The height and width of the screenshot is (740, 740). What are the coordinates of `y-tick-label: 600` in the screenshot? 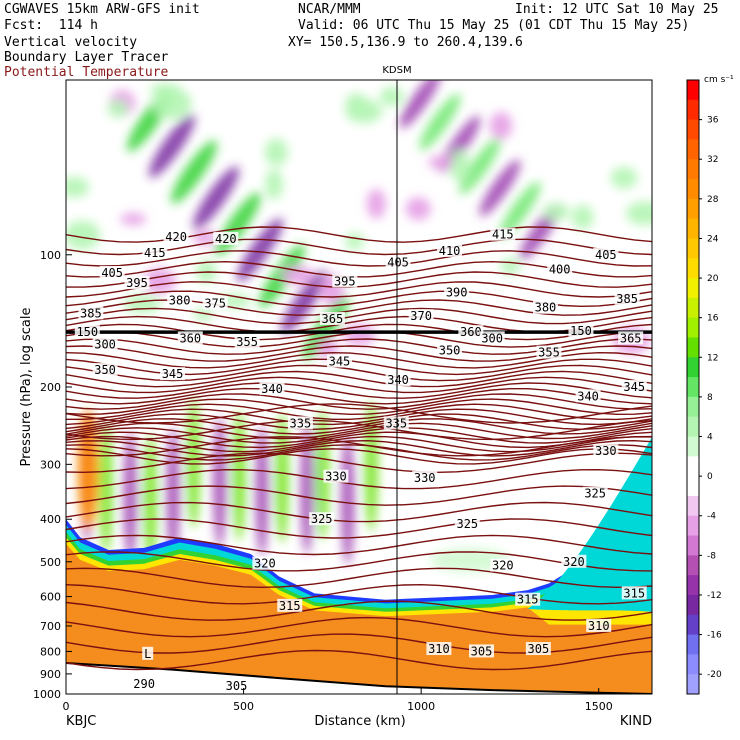 It's located at (50, 597).